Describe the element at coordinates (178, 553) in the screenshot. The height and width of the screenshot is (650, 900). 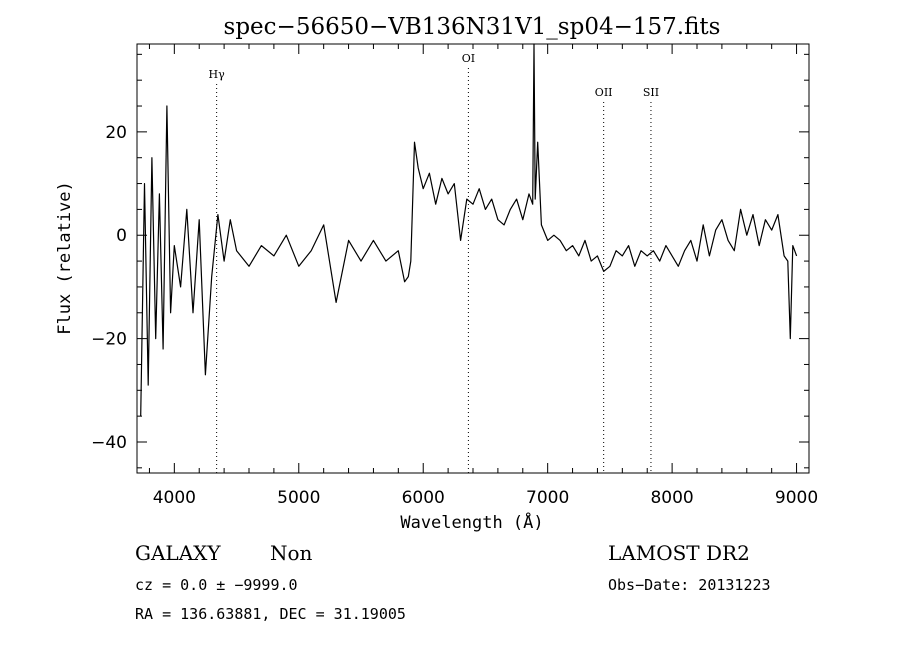
I see `object-class: GALAXY` at that location.